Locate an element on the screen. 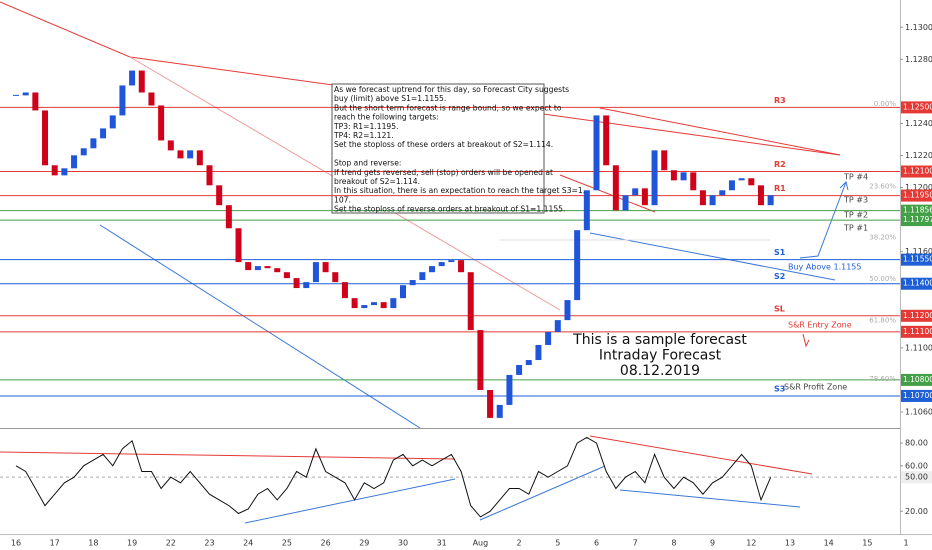 This screenshot has width=932, height=550. note-line: buy (limit) above S1=1.1155. is located at coordinates (390, 98).